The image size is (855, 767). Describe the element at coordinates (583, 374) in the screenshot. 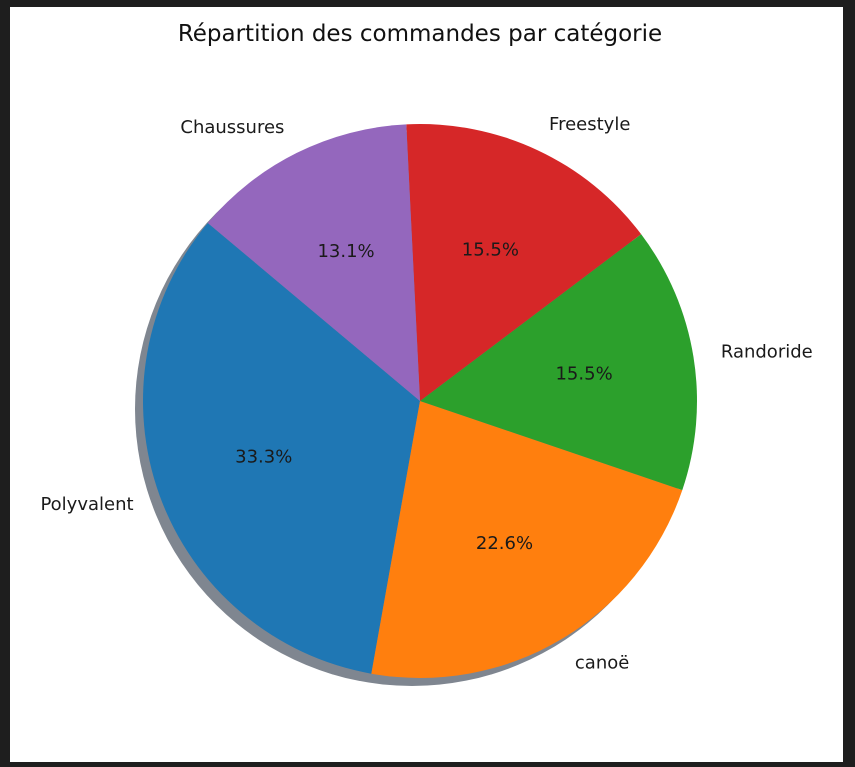

I see `slice-percent-randoride: 15.5%` at that location.